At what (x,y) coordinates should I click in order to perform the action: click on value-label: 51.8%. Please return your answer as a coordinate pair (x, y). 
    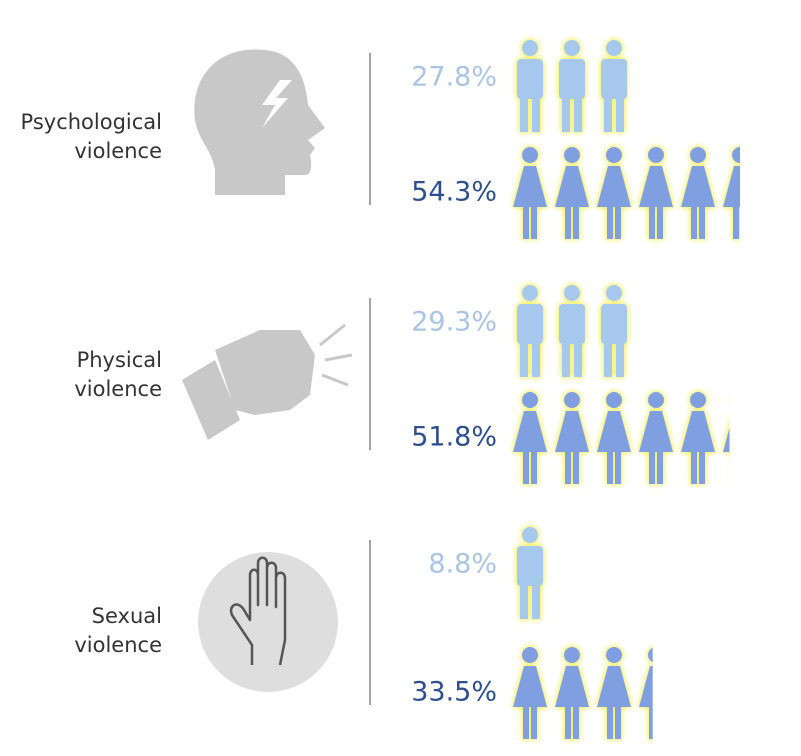
    Looking at the image, I should click on (454, 437).